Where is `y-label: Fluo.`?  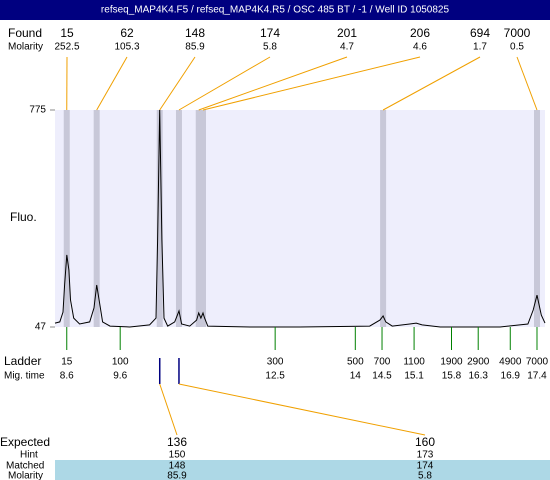
y-label: Fluo. is located at coordinates (23, 217).